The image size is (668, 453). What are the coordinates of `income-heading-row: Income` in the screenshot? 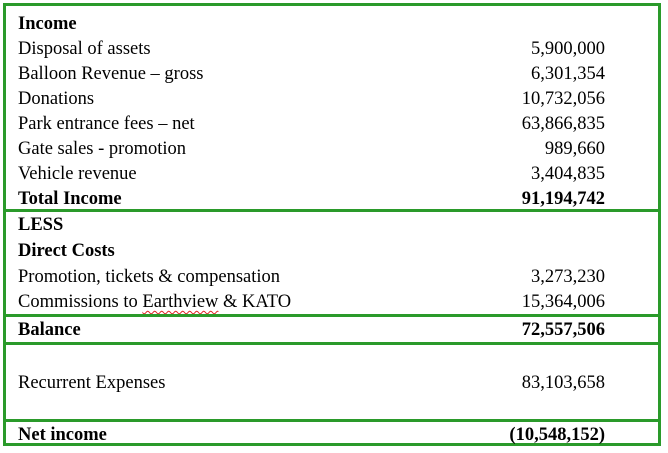 It's located at (332, 24).